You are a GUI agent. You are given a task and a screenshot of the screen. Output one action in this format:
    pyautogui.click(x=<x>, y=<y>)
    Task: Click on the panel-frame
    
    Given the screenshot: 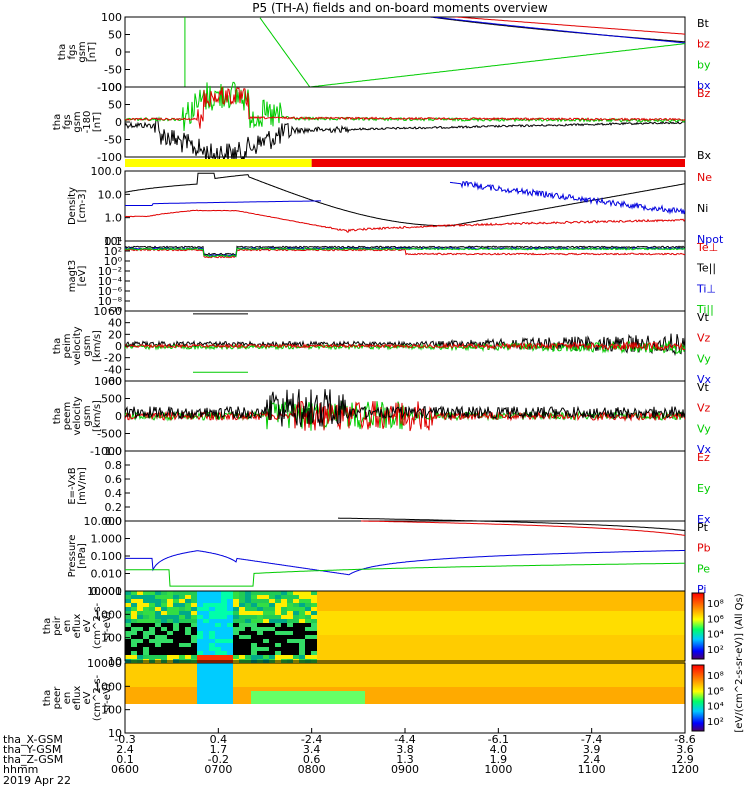 What is the action you would take?
    pyautogui.click(x=405, y=556)
    